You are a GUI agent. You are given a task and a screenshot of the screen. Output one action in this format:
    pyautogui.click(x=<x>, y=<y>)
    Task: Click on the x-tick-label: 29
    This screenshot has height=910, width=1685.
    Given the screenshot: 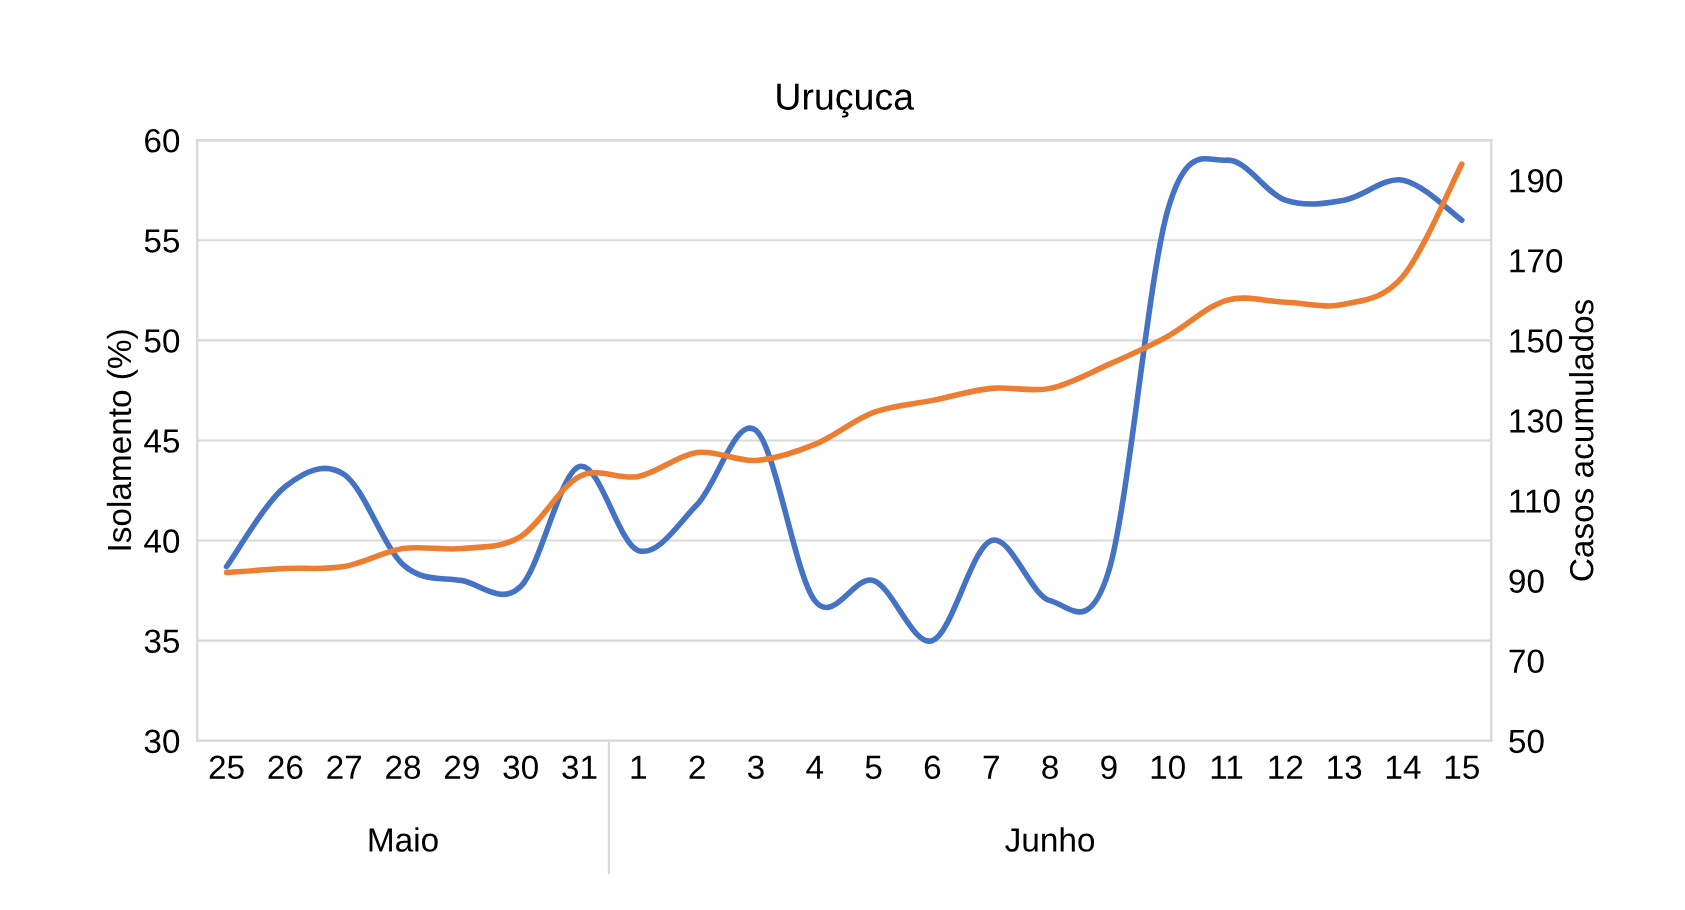 What is the action you would take?
    pyautogui.click(x=461, y=767)
    